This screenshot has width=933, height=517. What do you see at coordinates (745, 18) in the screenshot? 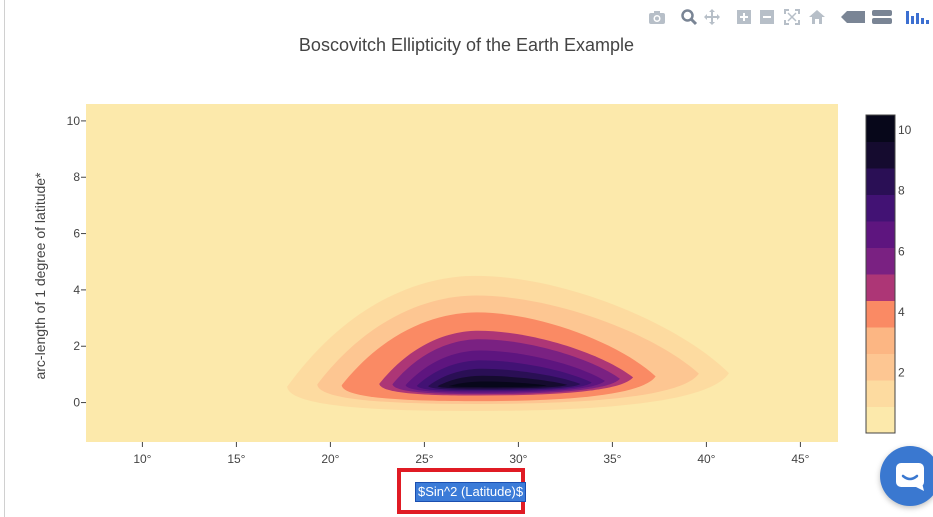
I see `zoom-in-icon` at bounding box center [745, 18].